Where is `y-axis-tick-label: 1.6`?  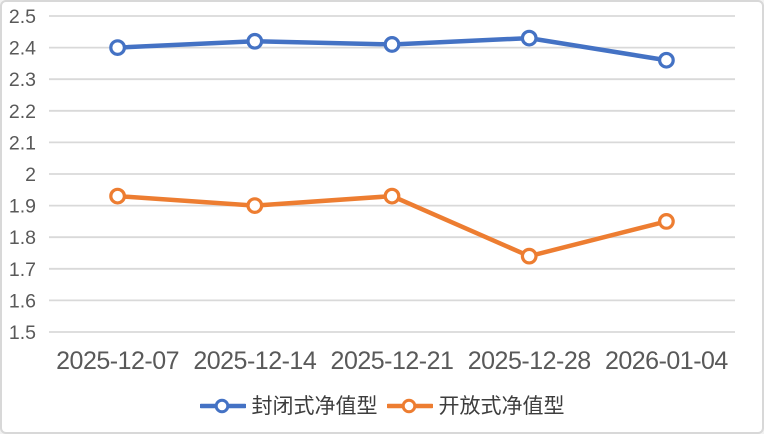 y-axis-tick-label: 1.6 is located at coordinates (22, 301).